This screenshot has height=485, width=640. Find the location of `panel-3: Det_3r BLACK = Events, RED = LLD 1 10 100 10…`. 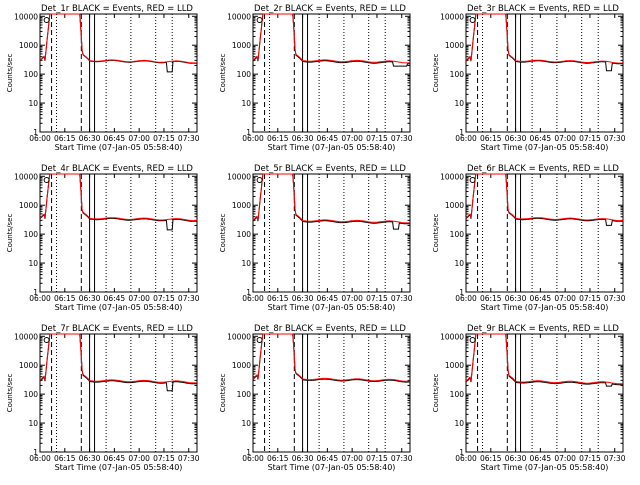

panel-3: Det_3r BLACK = Events, RED = LLD 1 10 100 10… is located at coordinates (529, 78).